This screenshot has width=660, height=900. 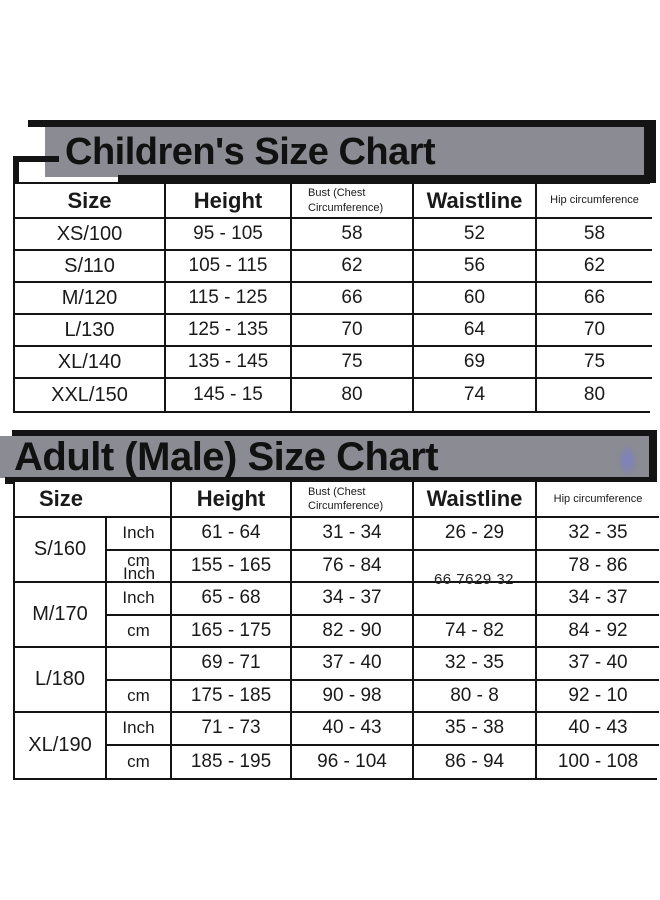 What do you see at coordinates (90, 363) in the screenshot?
I see `table-cell: XL/140` at bounding box center [90, 363].